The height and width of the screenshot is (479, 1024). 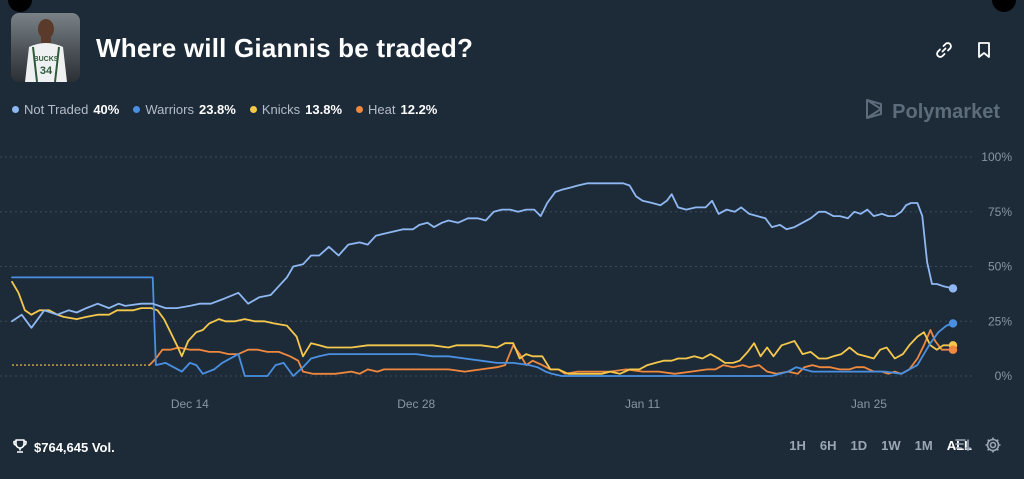 What do you see at coordinates (1000, 212) in the screenshot?
I see `y-tick-label: 75%` at bounding box center [1000, 212].